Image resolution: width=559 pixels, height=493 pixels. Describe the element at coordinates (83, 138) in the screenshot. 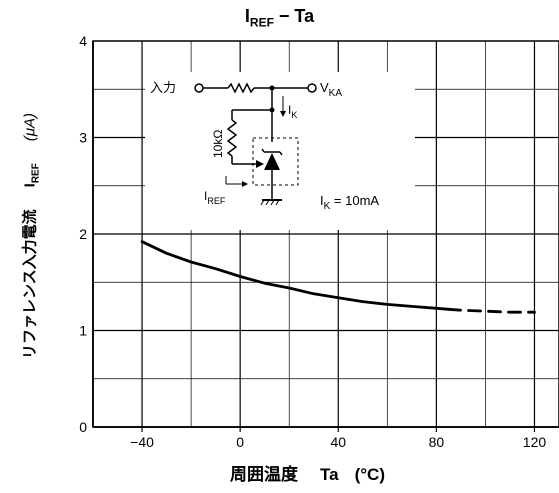

I see `y-tick-label: 3` at that location.